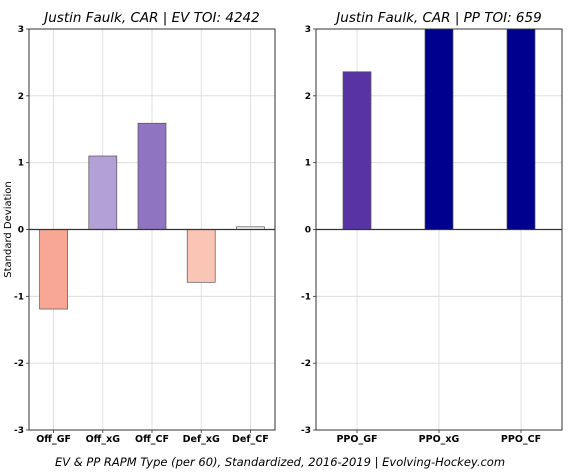 The height and width of the screenshot is (474, 575). What do you see at coordinates (201, 256) in the screenshot?
I see `ev-bar-def-xg` at bounding box center [201, 256].